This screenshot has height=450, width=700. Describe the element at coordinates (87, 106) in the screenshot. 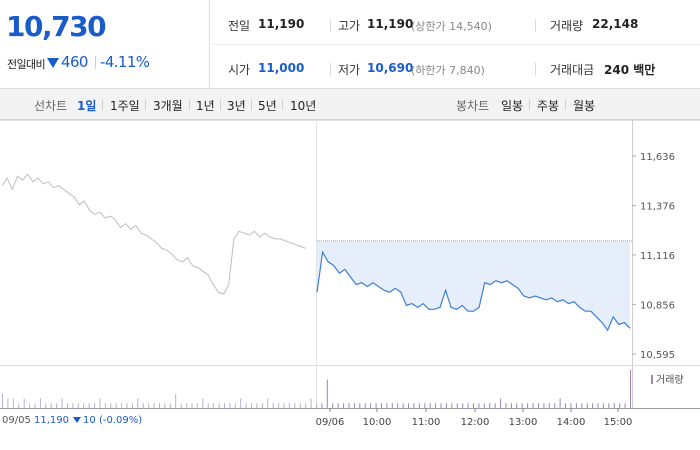

I see `period-1d: 1일` at that location.